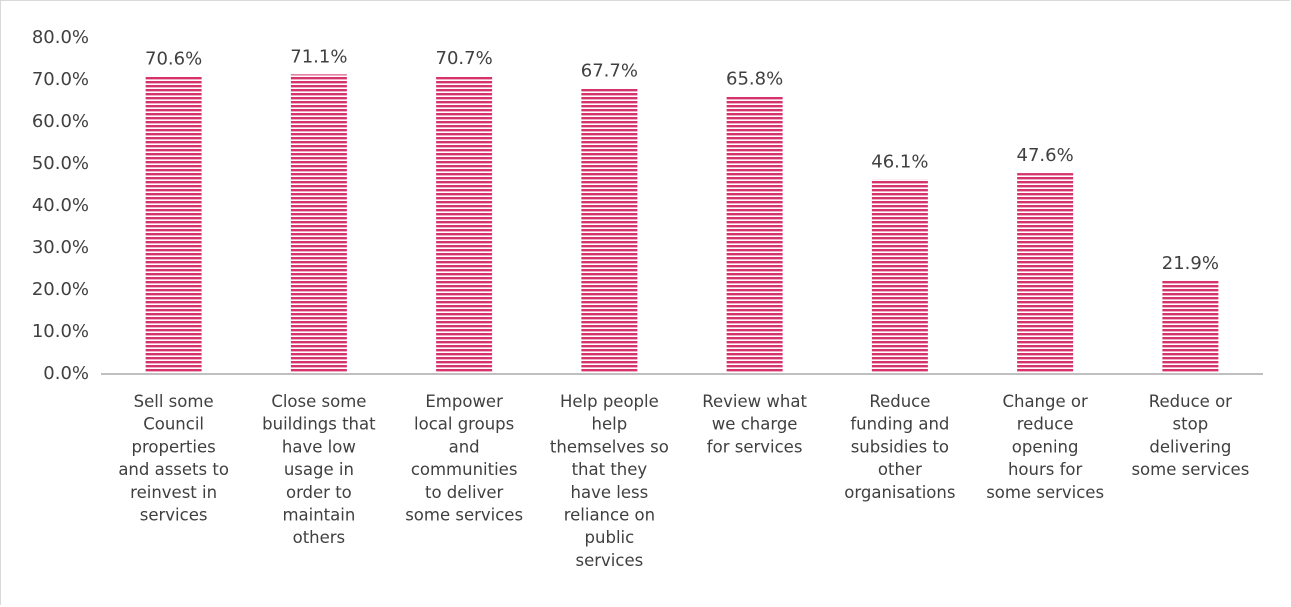 The height and width of the screenshot is (607, 1291). I want to click on y-tick-label: 40.0%, so click(60, 205).